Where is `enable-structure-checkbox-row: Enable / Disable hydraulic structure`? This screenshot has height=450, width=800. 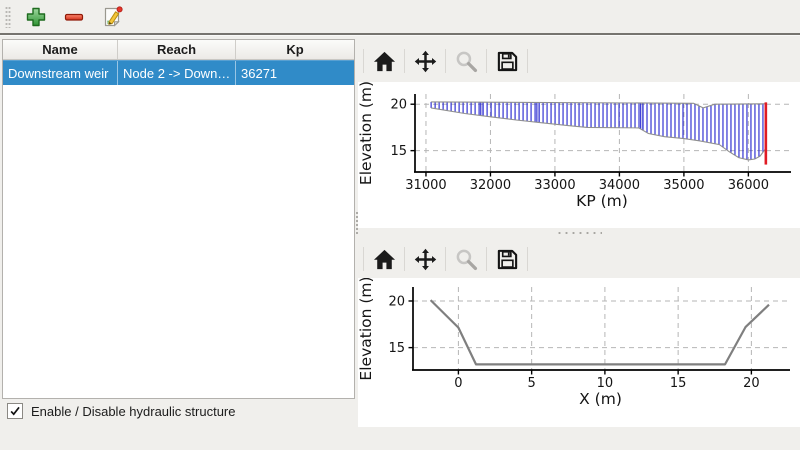 enable-structure-checkbox-row: Enable / Disable hydraulic structure is located at coordinates (121, 411).